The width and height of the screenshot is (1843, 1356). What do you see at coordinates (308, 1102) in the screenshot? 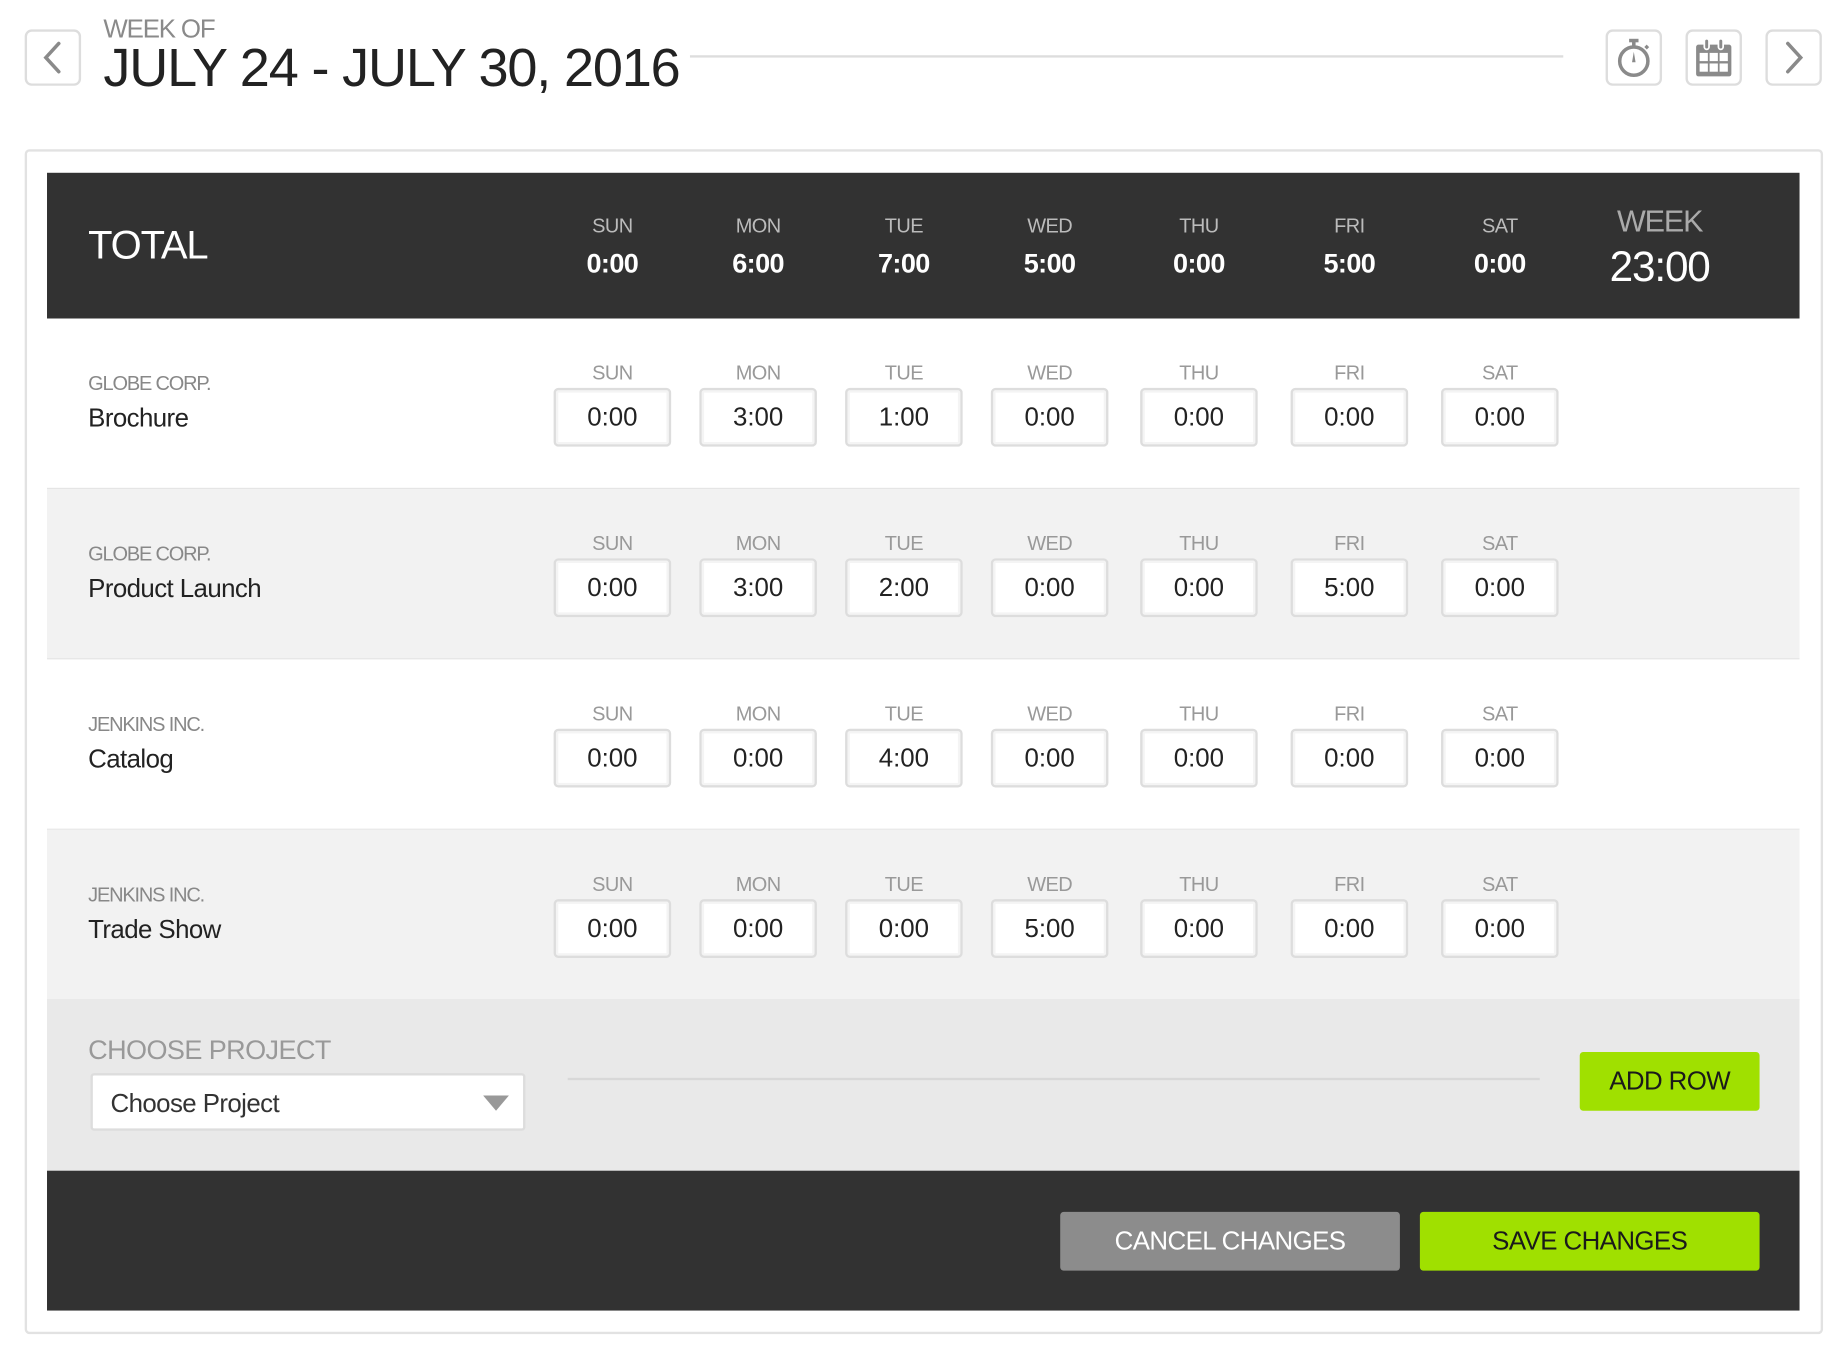
I see `choose-project-select: Choose Project` at bounding box center [308, 1102].